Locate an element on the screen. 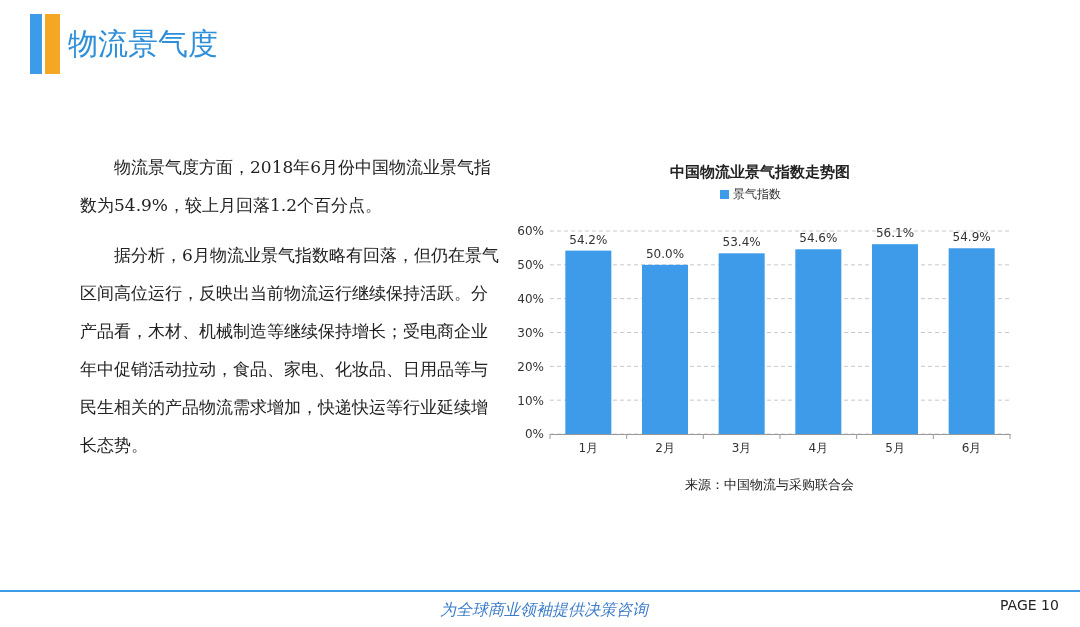  x-tick-label: 2月 is located at coordinates (665, 447).